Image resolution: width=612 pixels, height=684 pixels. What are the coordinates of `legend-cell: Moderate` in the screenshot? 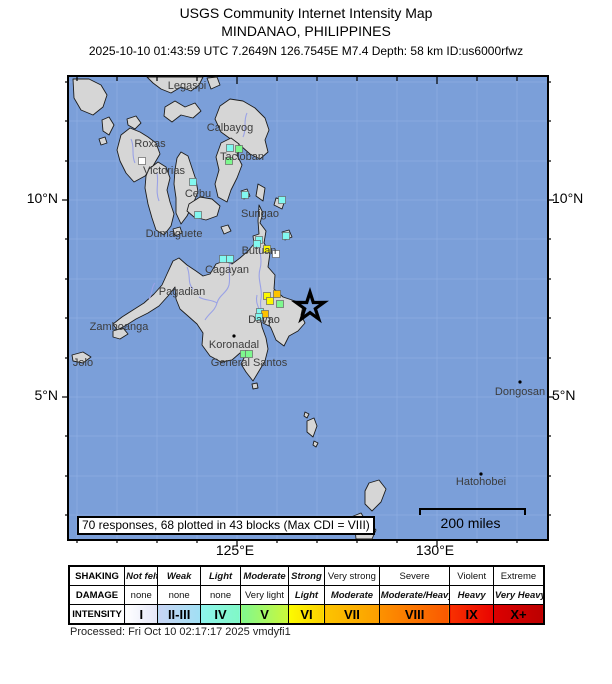 It's located at (264, 575).